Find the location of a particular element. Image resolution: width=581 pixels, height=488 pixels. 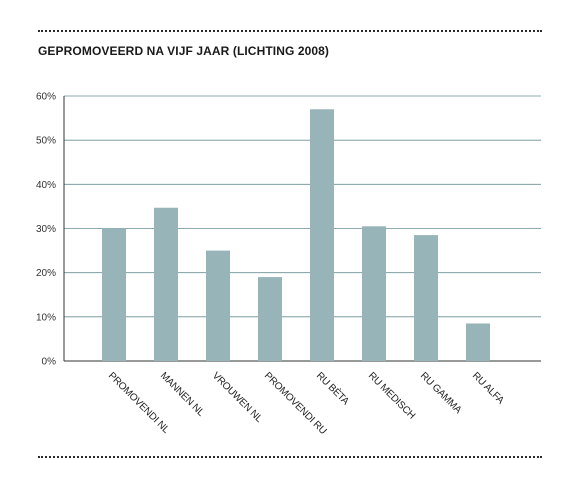

x-category-label: RU BÈTA is located at coordinates (333, 388).